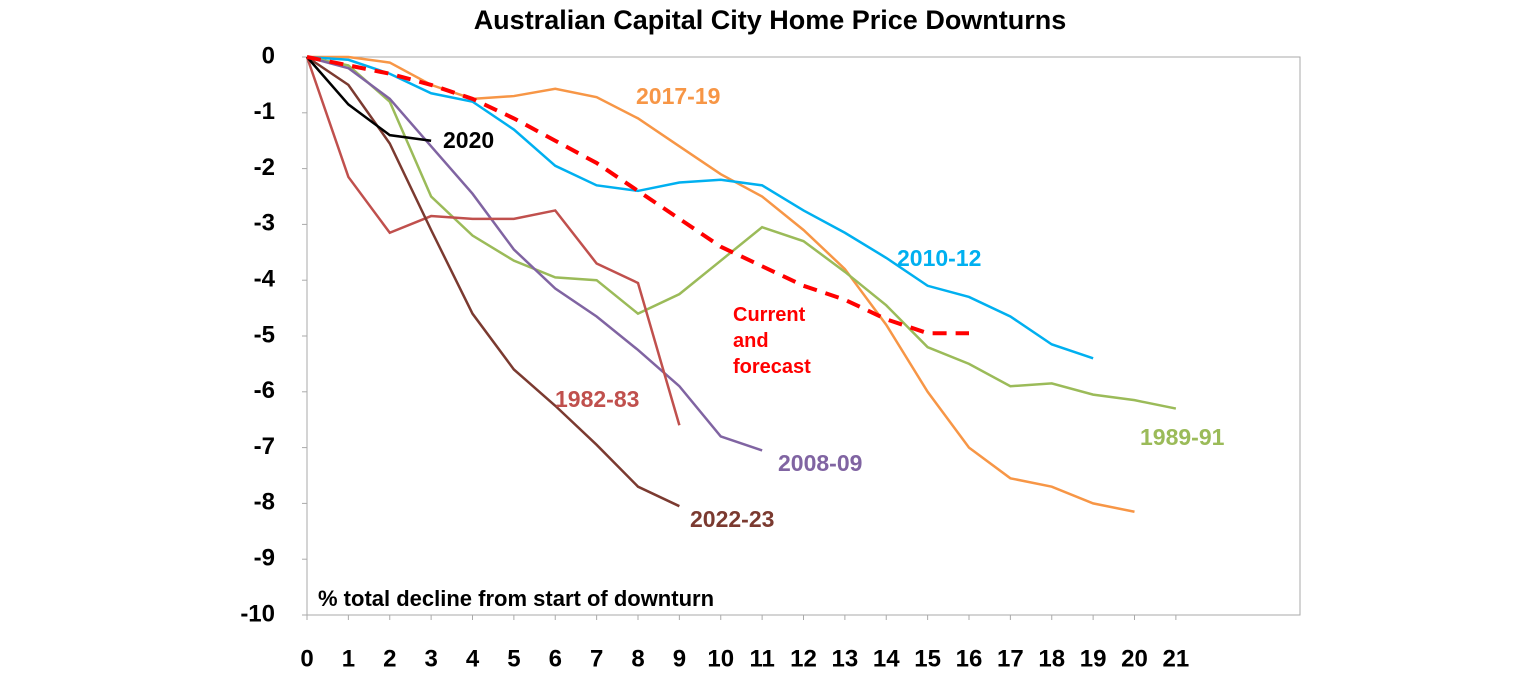 This screenshot has height=680, width=1536. I want to click on annotation: % total decline from start of downturn, so click(516, 598).